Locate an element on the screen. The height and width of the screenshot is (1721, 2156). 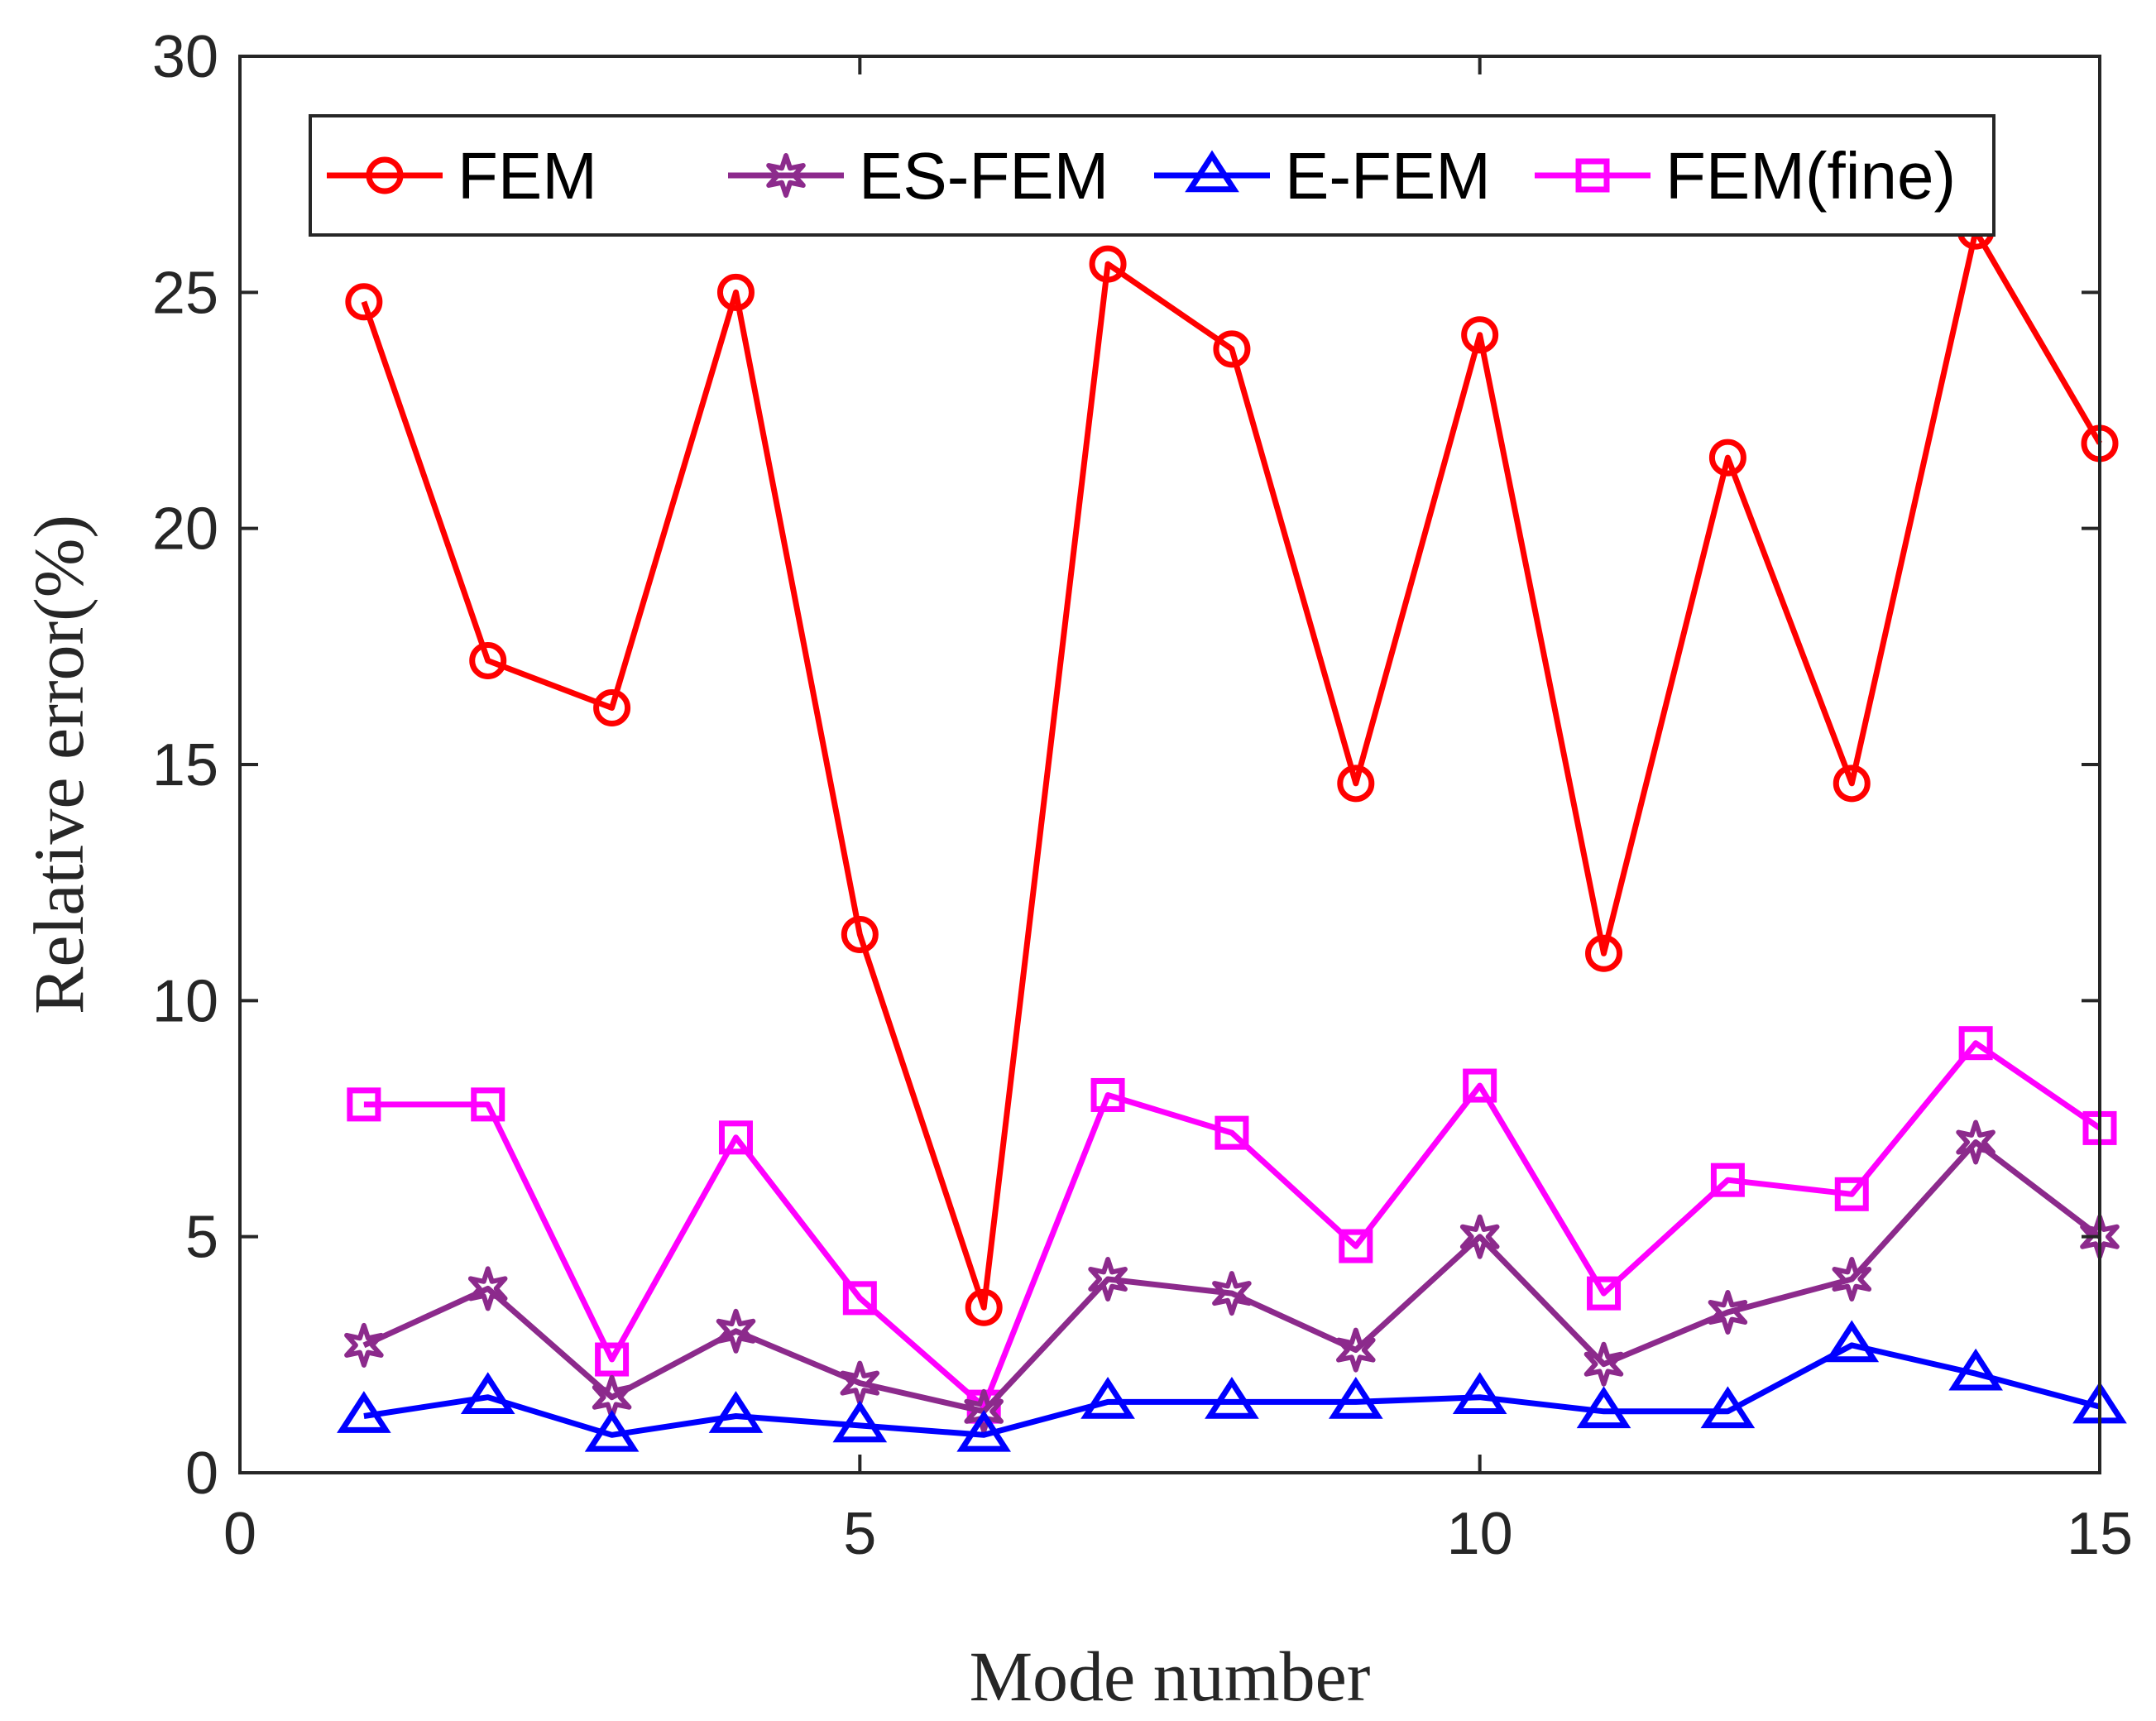
y-axis-title: Relative error(%) is located at coordinates (58, 764).